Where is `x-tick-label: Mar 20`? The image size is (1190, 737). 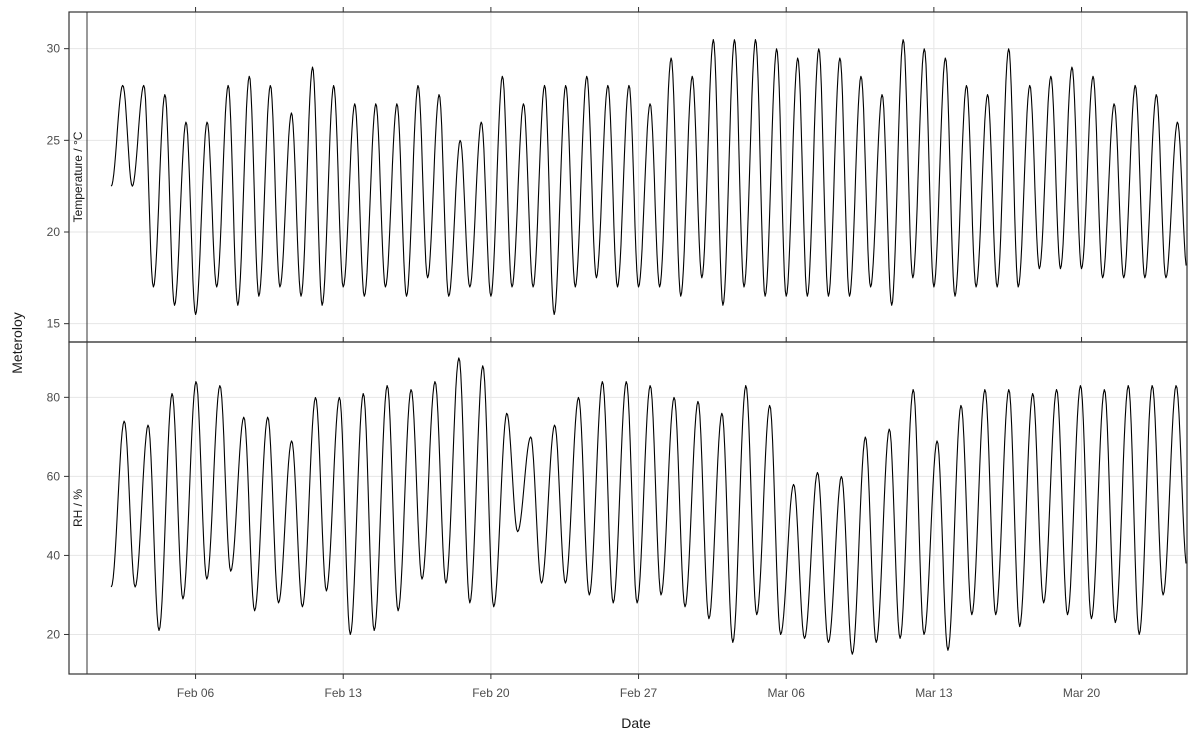 x-tick-label: Mar 20 is located at coordinates (1082, 693).